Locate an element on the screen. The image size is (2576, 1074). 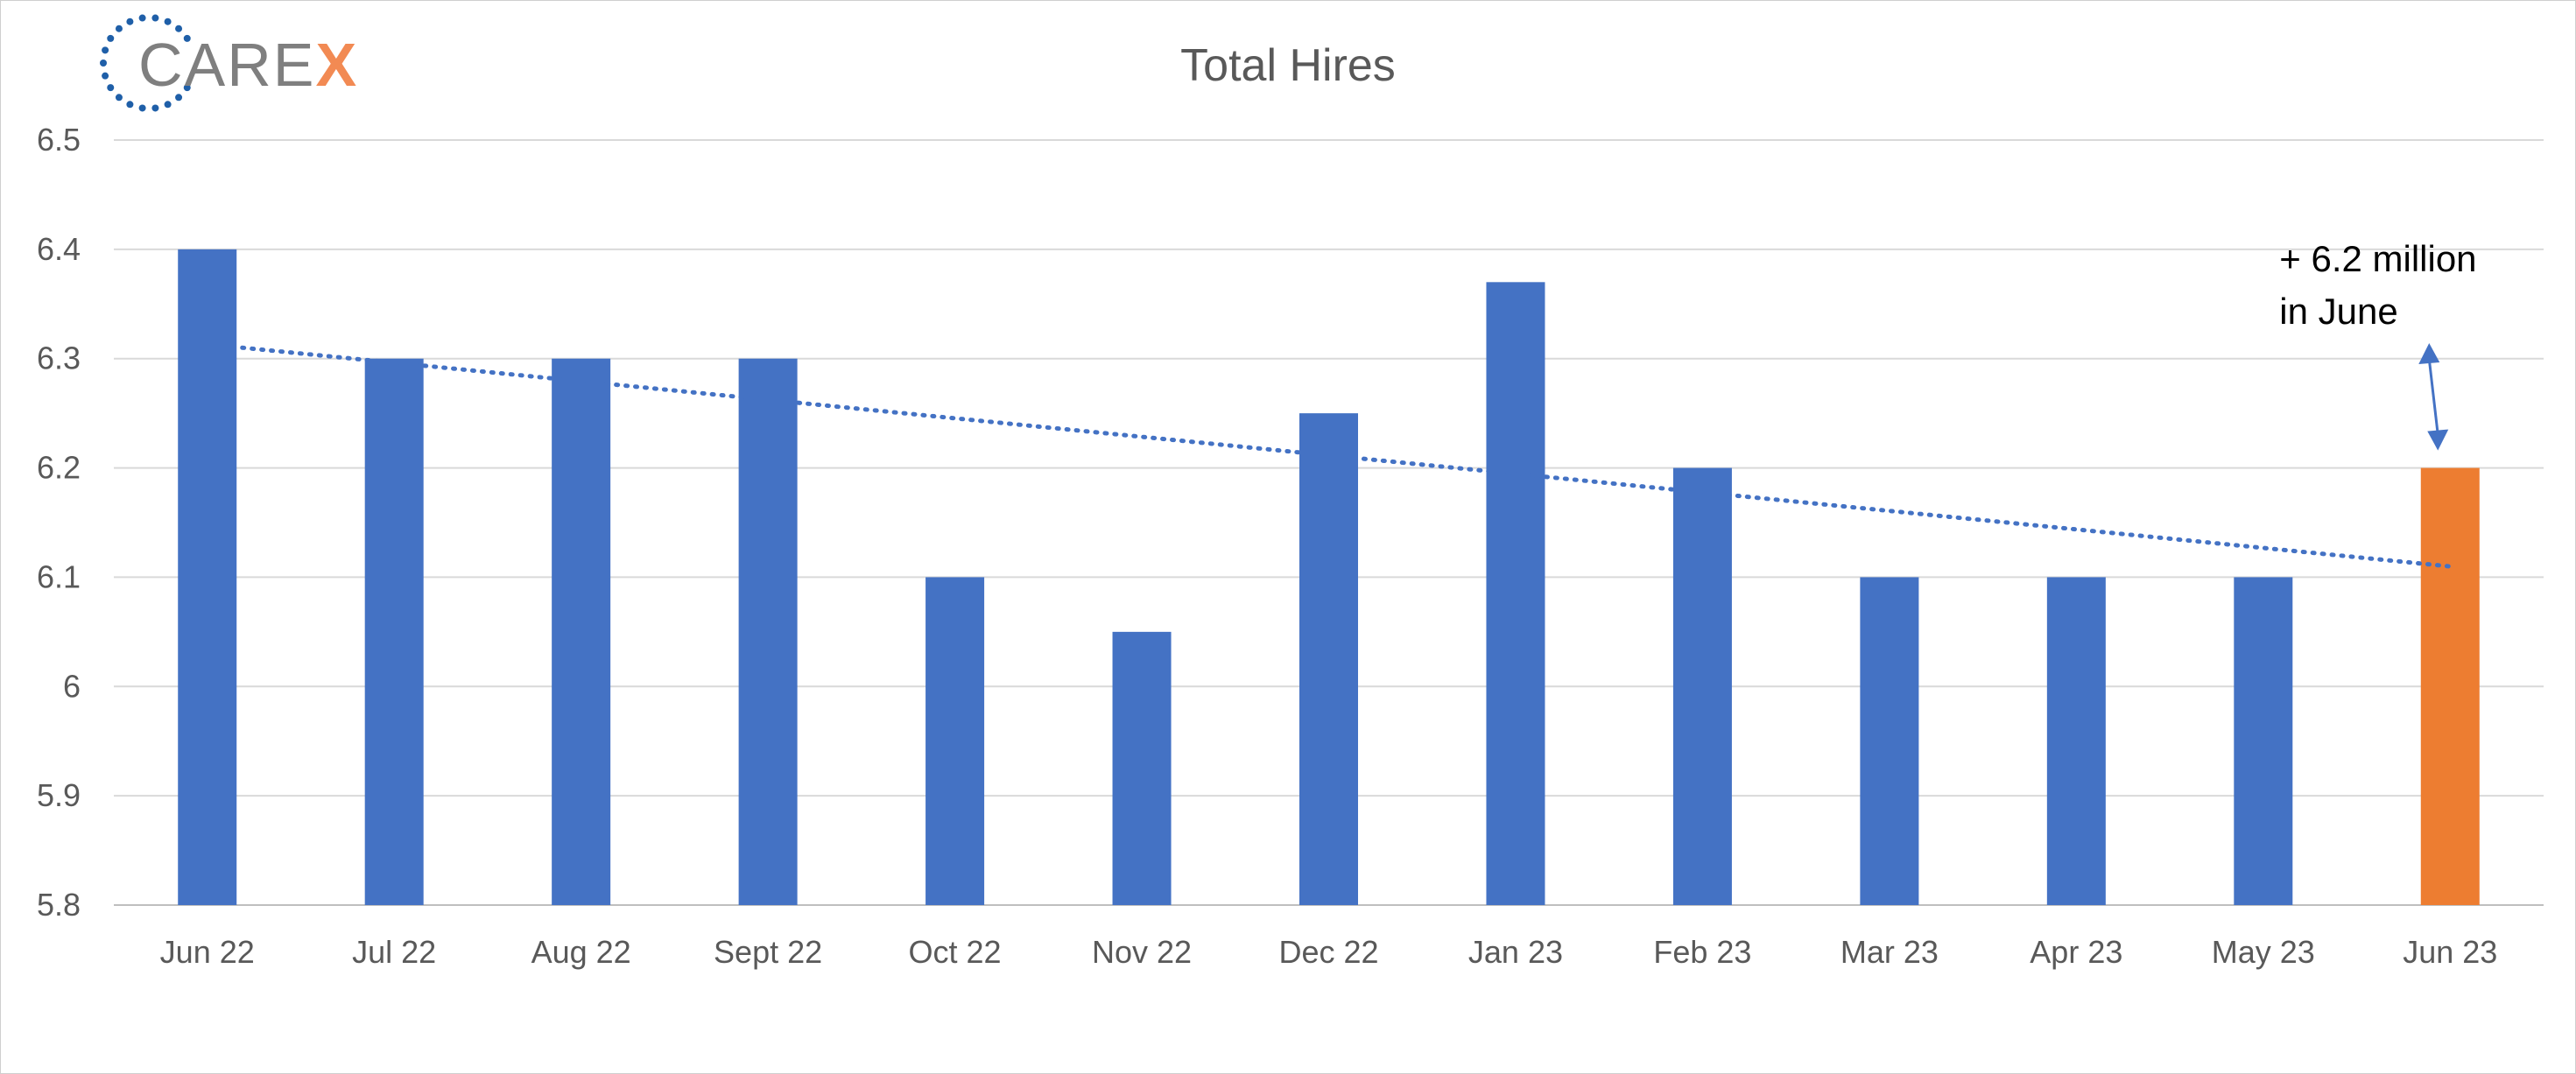
y-tick-label: 6.5 is located at coordinates (59, 140).